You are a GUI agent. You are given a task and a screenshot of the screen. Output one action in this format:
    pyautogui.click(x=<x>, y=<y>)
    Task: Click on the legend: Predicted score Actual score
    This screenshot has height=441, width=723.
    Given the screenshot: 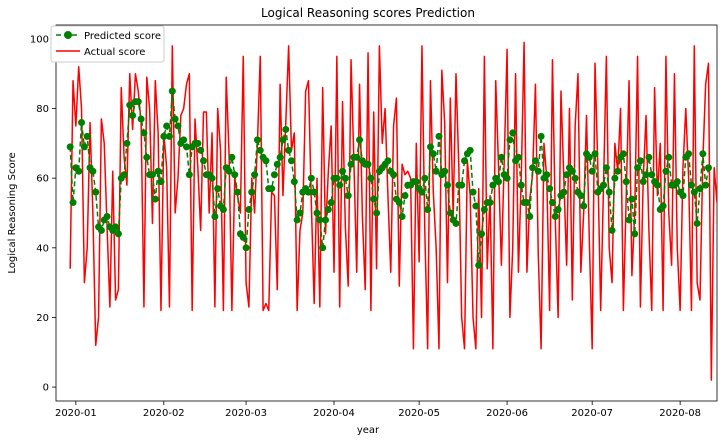 What is the action you would take?
    pyautogui.click(x=107, y=44)
    